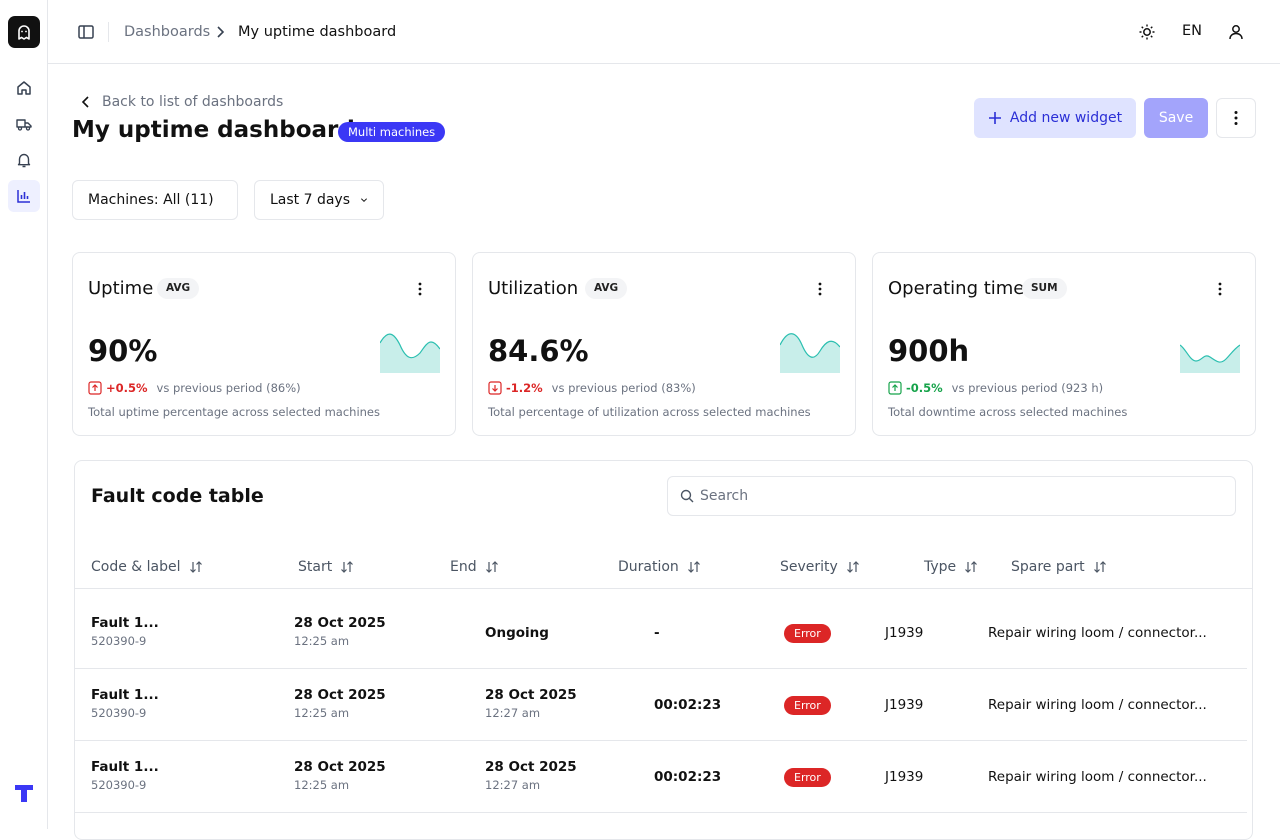 The height and width of the screenshot is (840, 1280). What do you see at coordinates (809, 566) in the screenshot?
I see `column-label: Severity` at bounding box center [809, 566].